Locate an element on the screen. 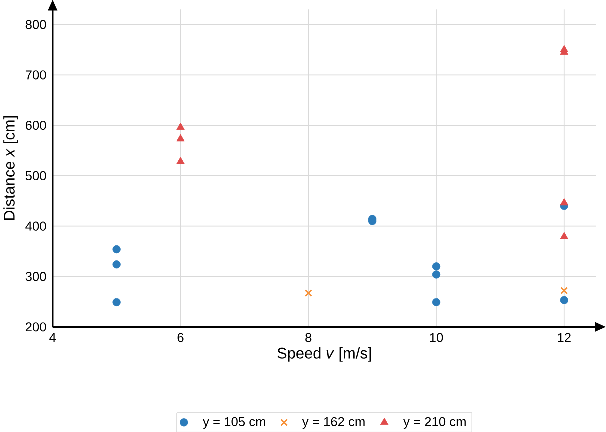 This screenshot has width=606, height=432. y-tick-label: 400 is located at coordinates (36, 226).